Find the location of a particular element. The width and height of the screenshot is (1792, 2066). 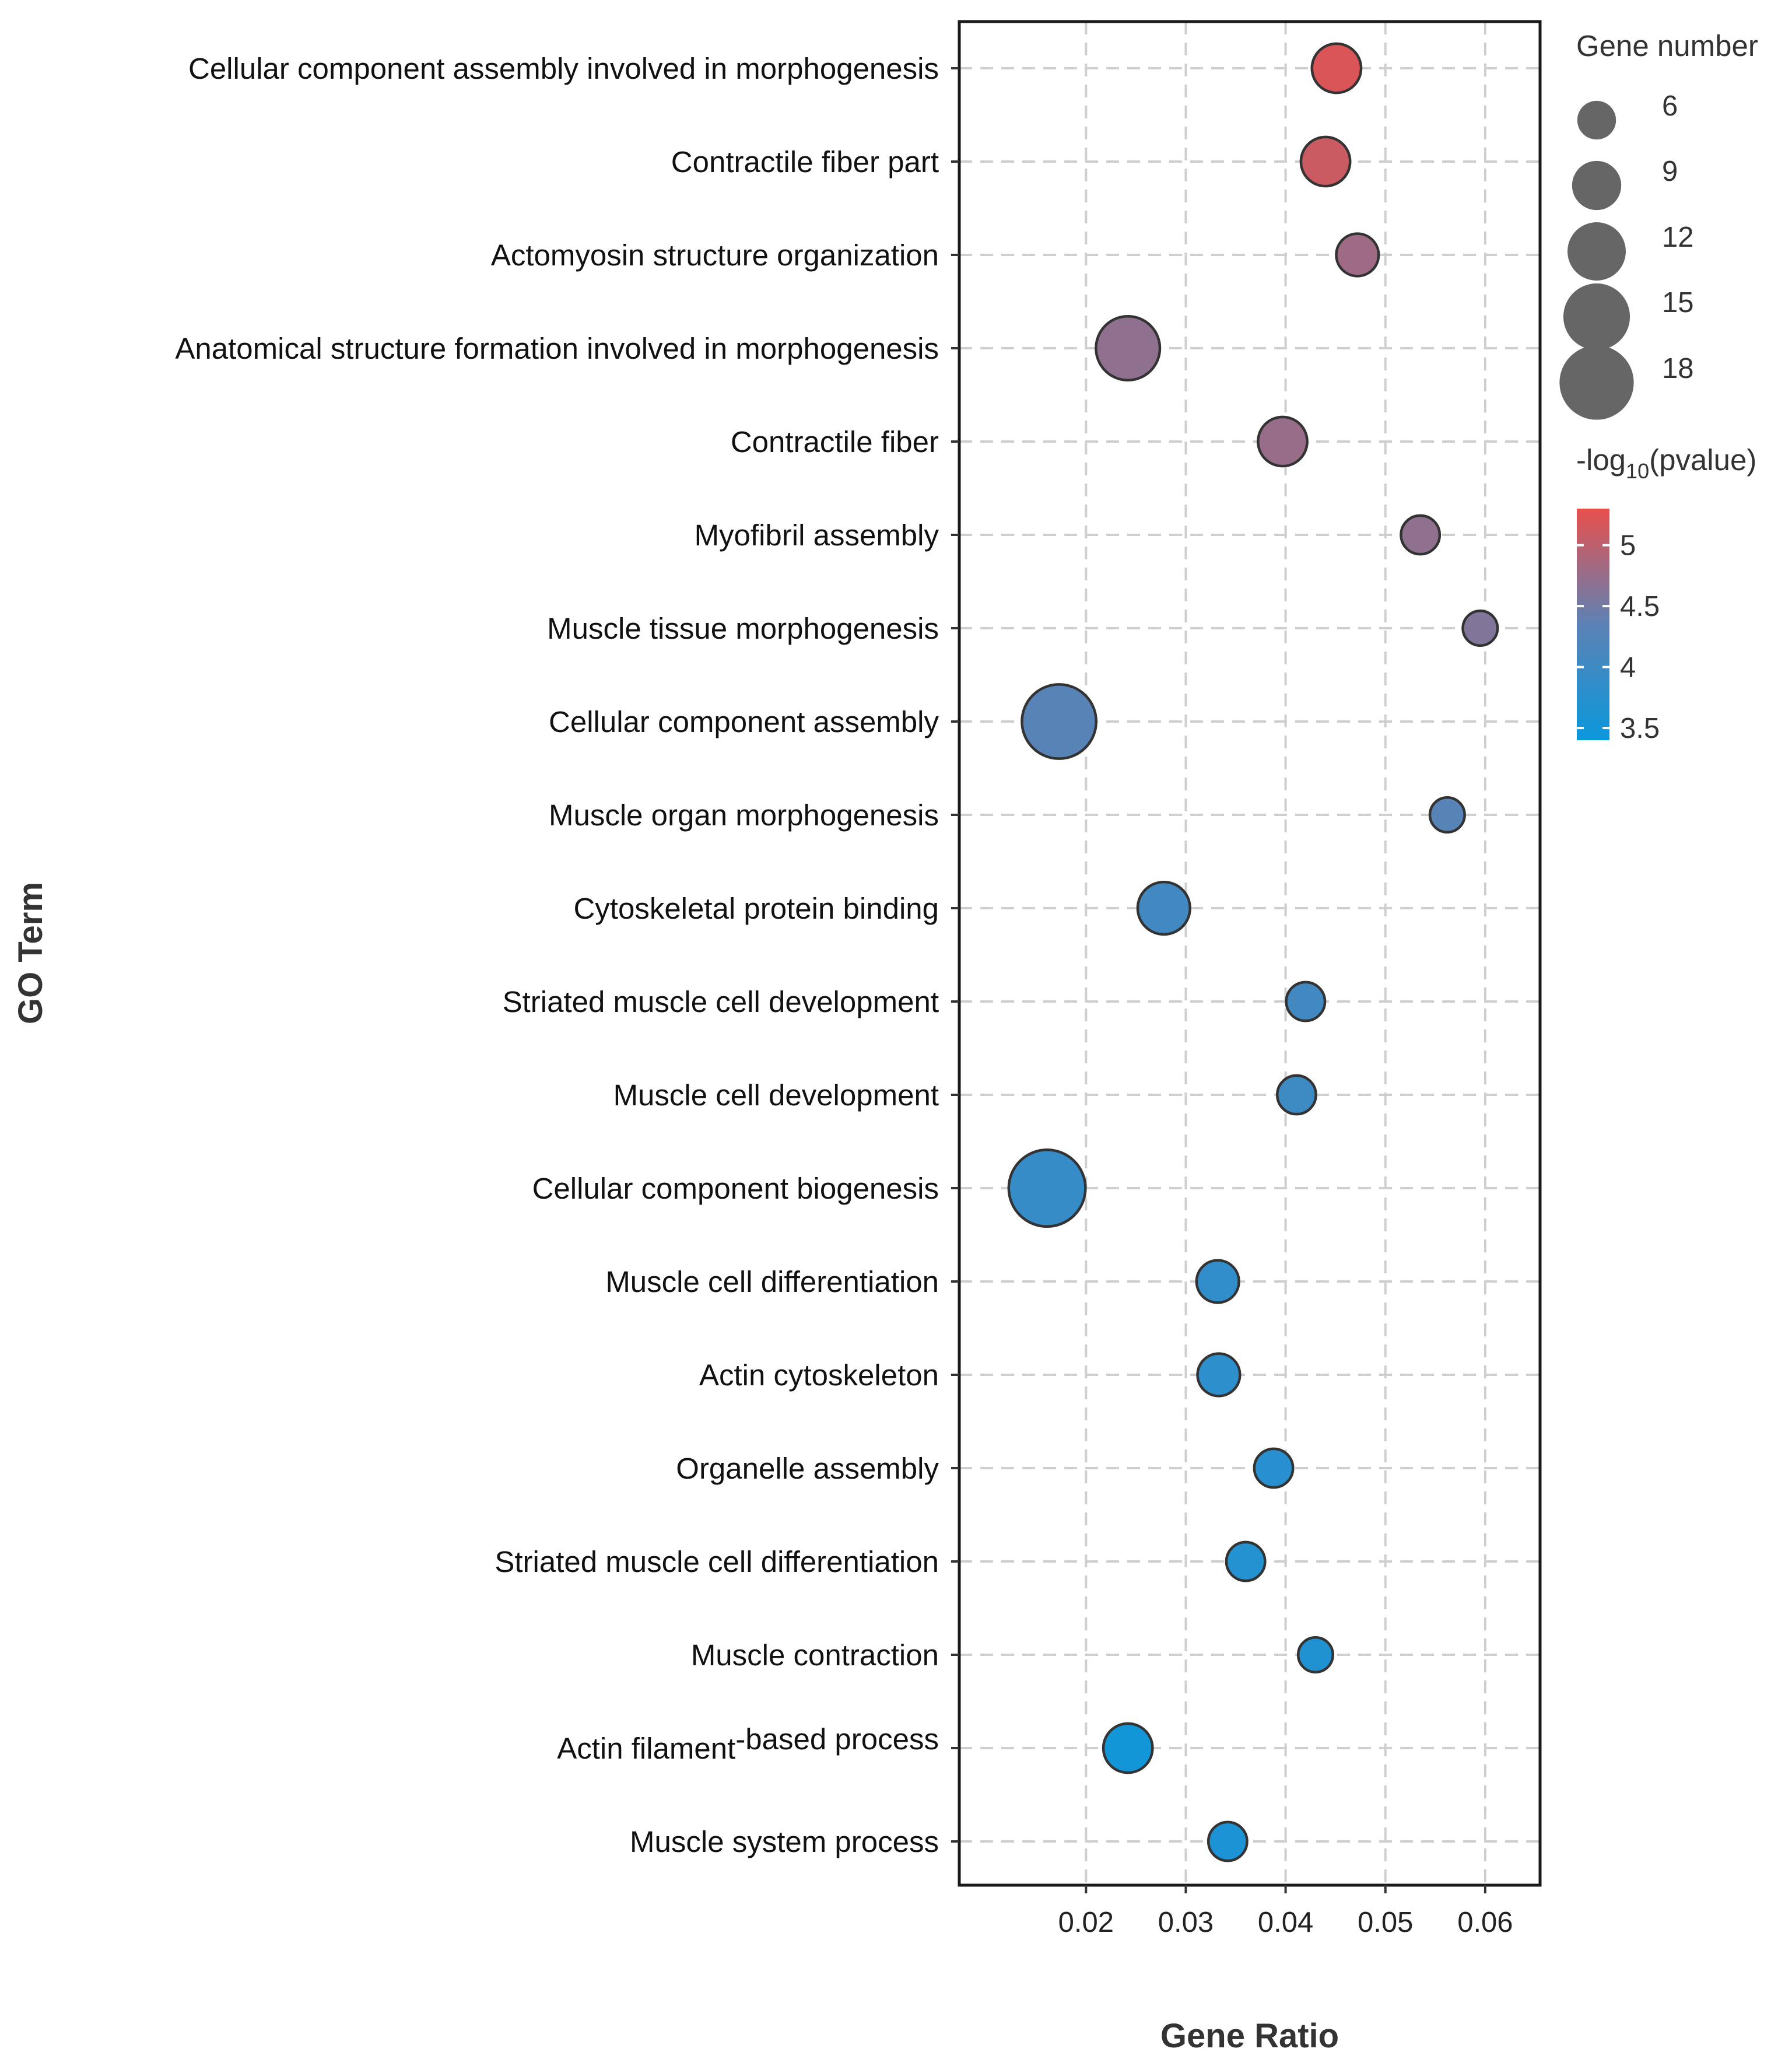

category-label: Muscle tissue morphogenesis is located at coordinates (743, 629).